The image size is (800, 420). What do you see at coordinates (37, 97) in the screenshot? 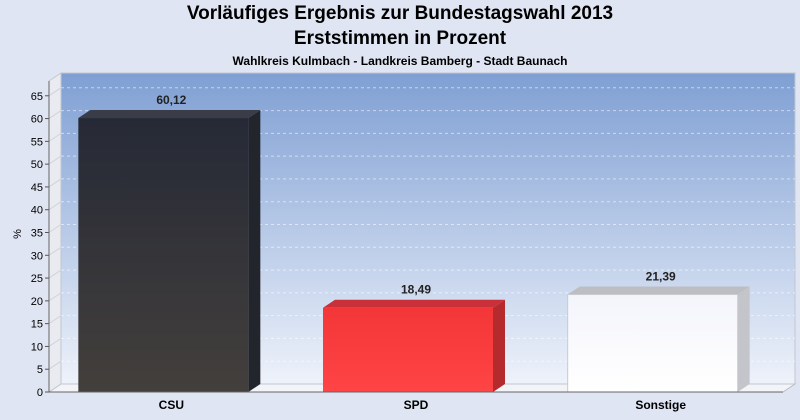
I see `y-tick-label: 65` at bounding box center [37, 97].